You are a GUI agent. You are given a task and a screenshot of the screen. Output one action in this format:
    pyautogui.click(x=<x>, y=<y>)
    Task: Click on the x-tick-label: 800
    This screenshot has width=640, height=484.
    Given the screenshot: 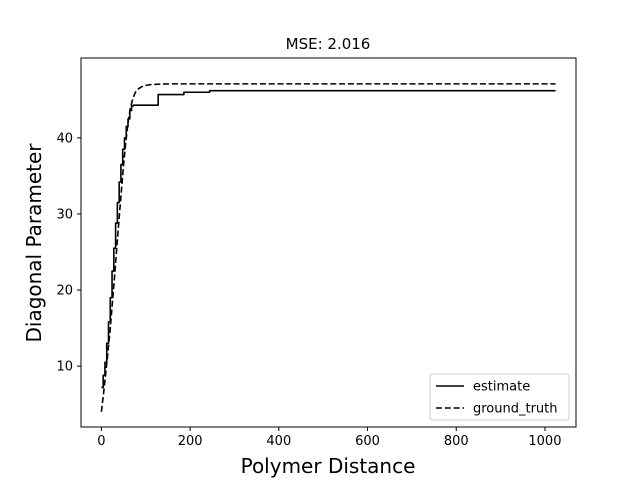 What is the action you would take?
    pyautogui.click(x=456, y=441)
    